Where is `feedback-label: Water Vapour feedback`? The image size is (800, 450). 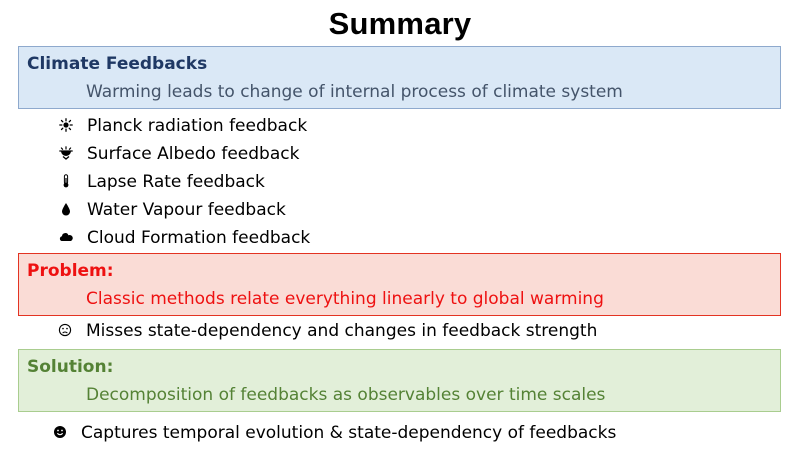 feedback-label: Water Vapour feedback is located at coordinates (186, 210).